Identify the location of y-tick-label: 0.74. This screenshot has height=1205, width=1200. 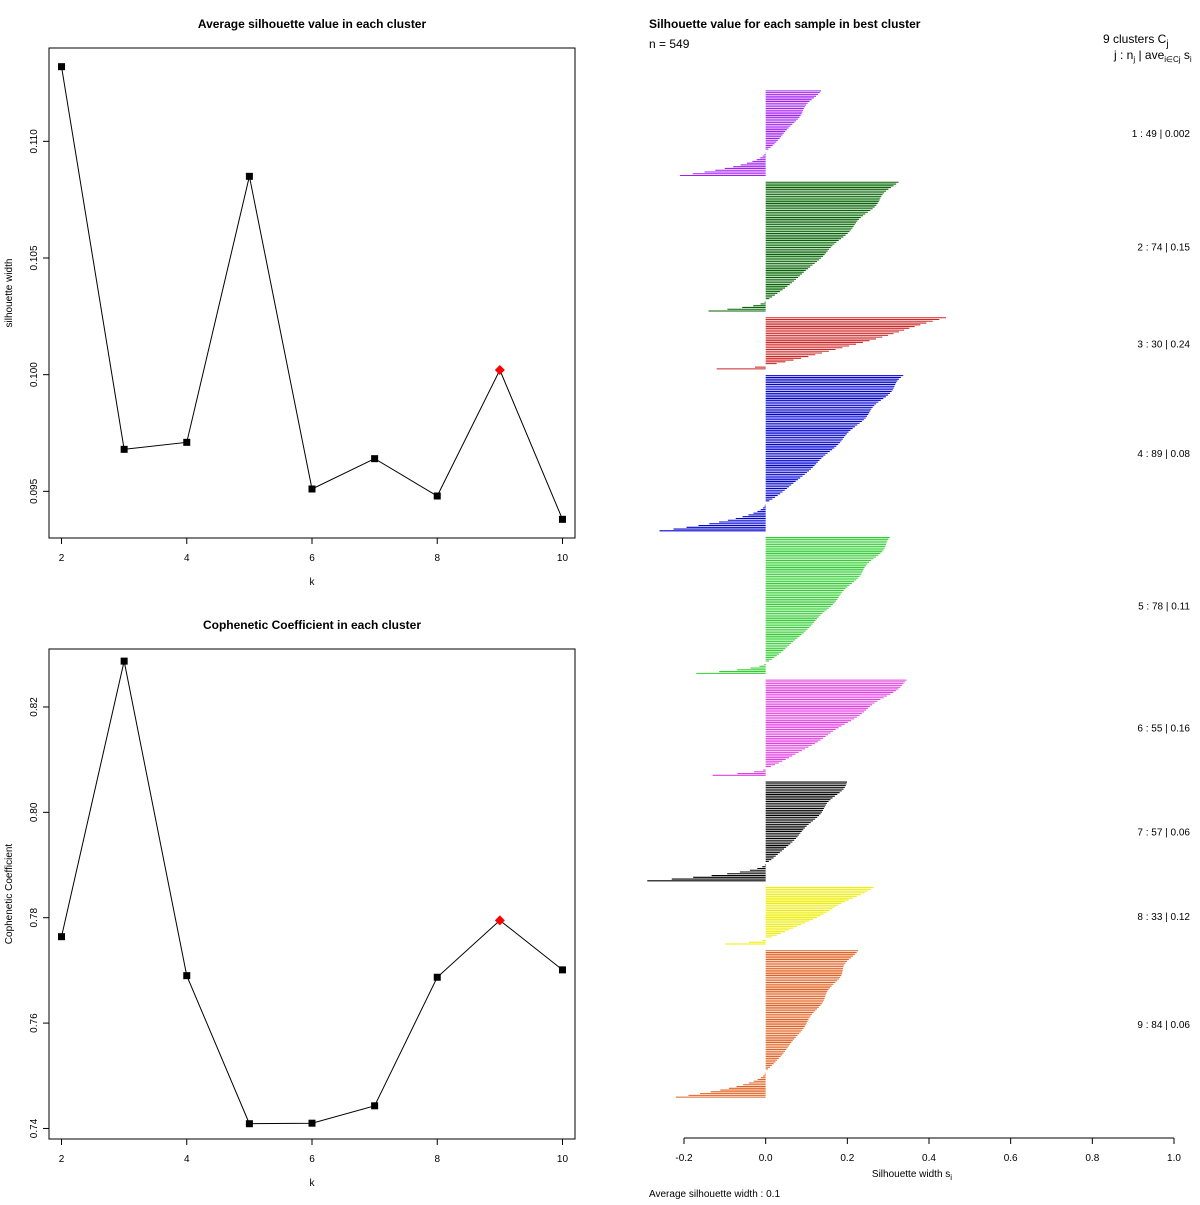
(34, 1128).